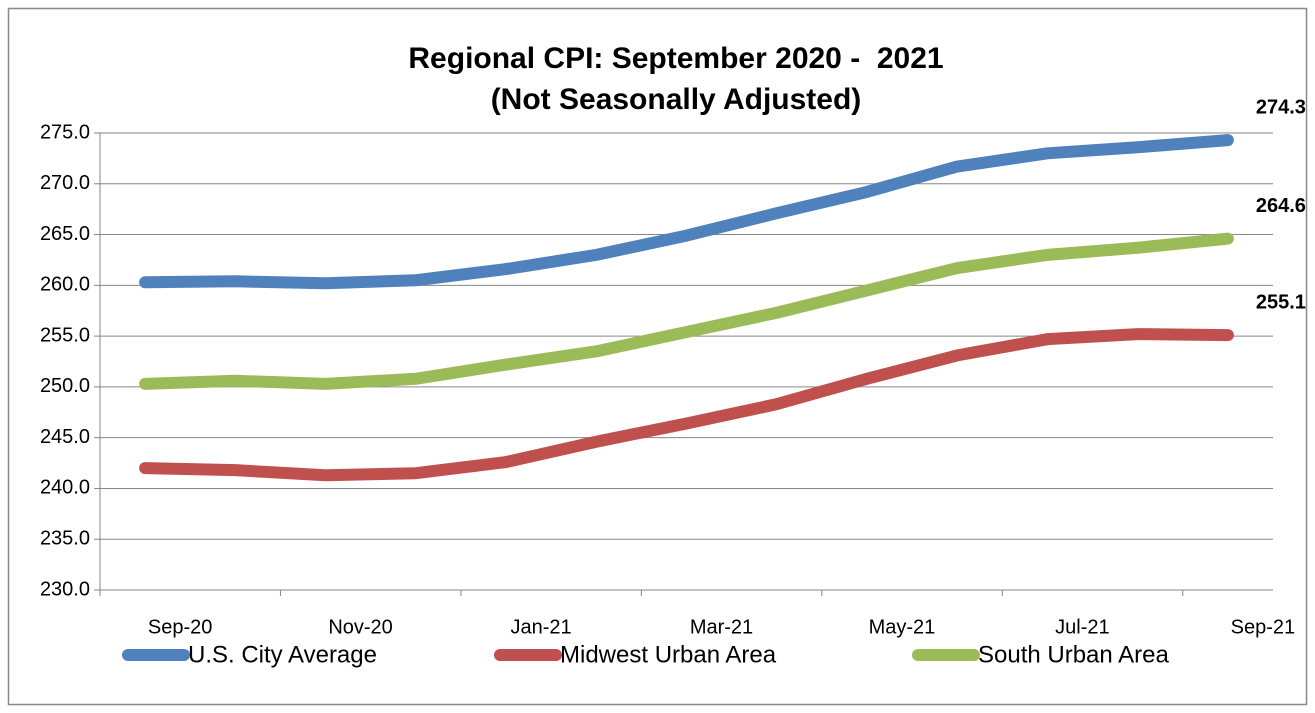  What do you see at coordinates (65, 285) in the screenshot?
I see `y-tick-label: 260.0` at bounding box center [65, 285].